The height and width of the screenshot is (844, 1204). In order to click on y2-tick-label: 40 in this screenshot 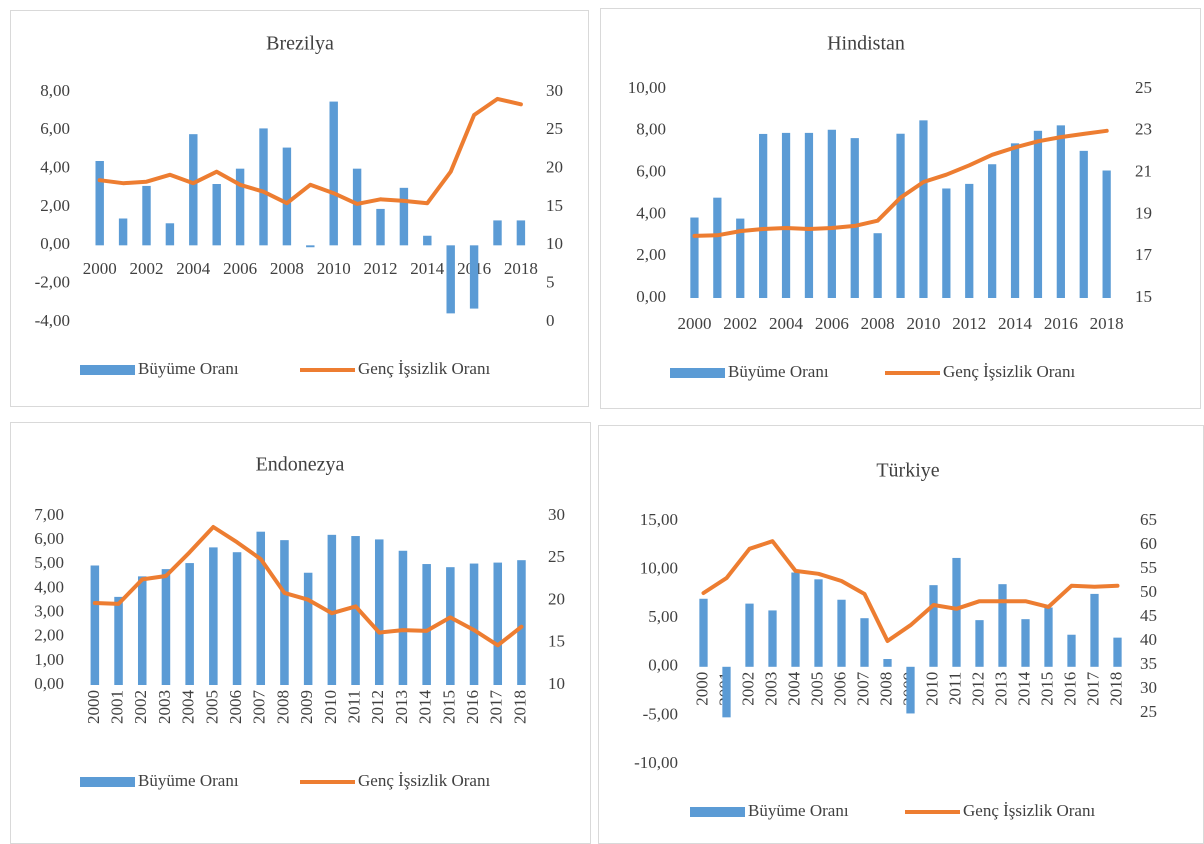, I will do `click(1148, 639)`.